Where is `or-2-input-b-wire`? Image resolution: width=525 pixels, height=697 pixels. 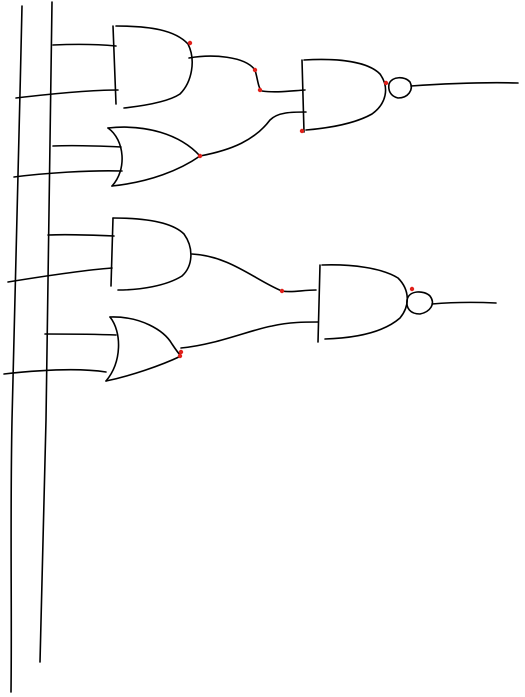
or-2-input-b-wire is located at coordinates (55, 372).